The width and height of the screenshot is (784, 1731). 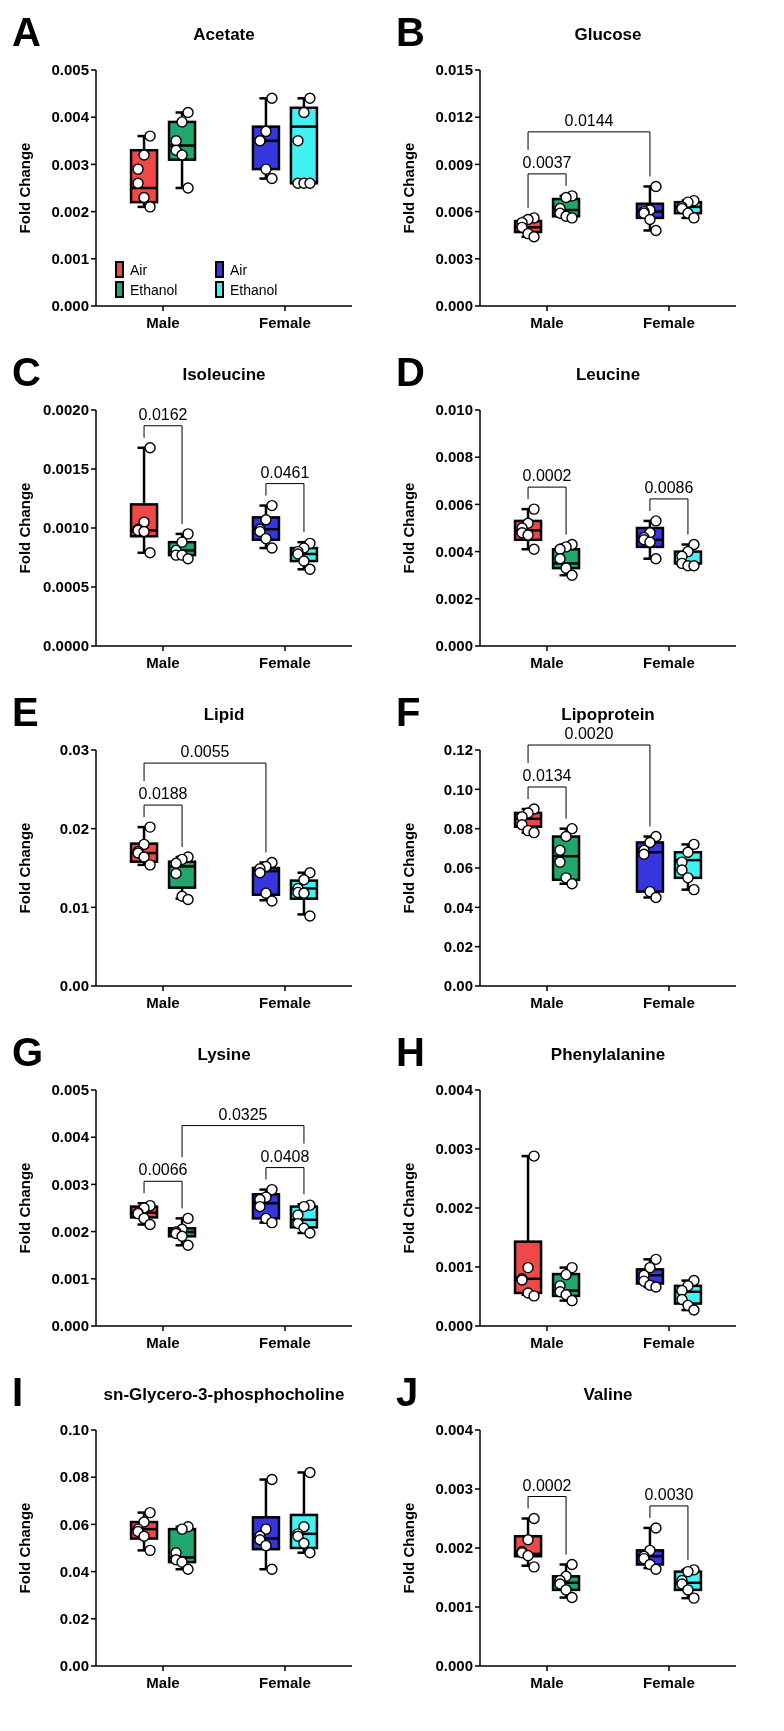 I want to click on text: B, so click(x=410, y=32).